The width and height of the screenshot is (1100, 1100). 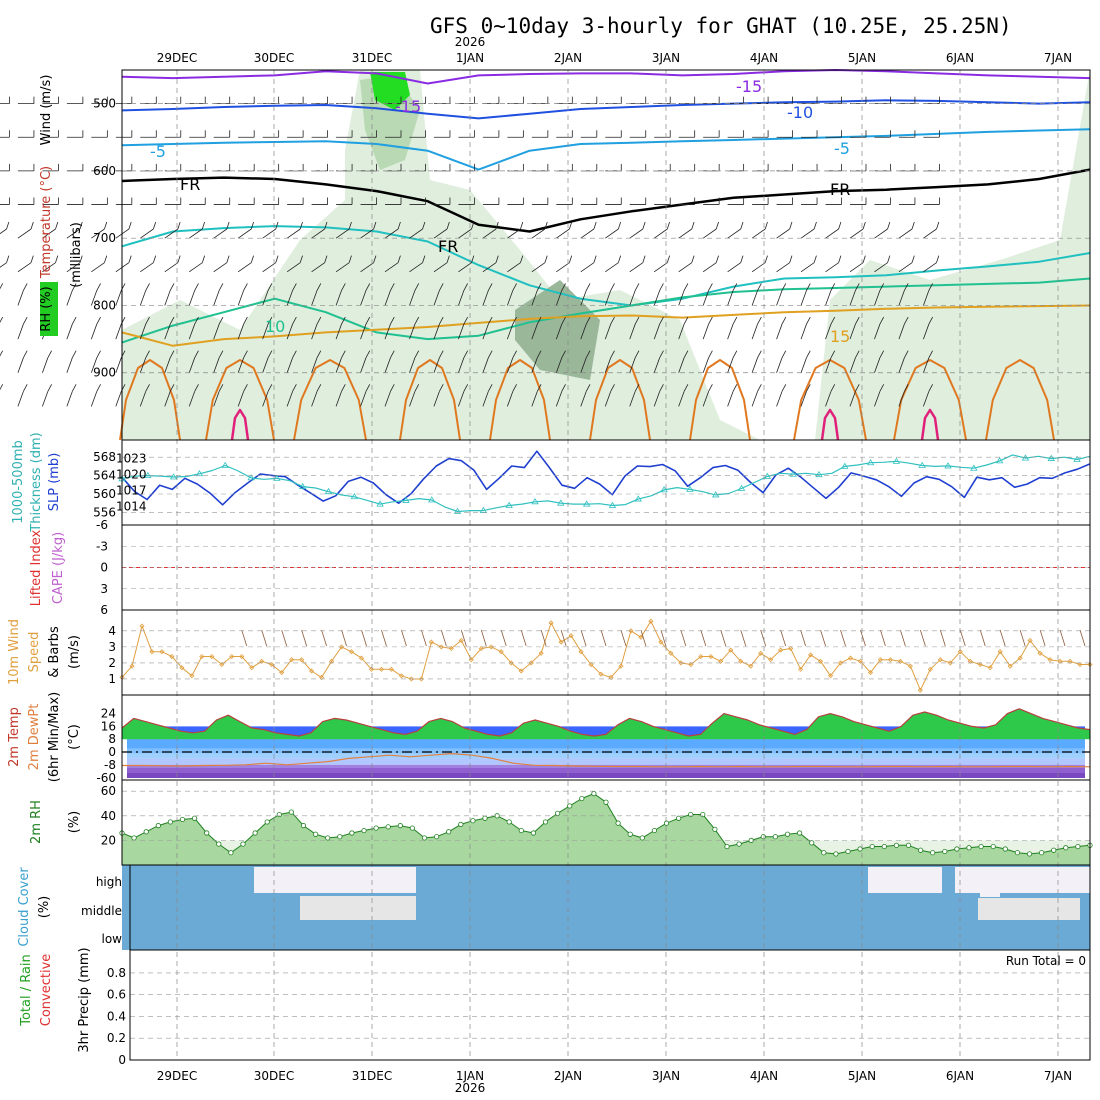 I want to click on contour-plus20, so click(x=1020, y=400).